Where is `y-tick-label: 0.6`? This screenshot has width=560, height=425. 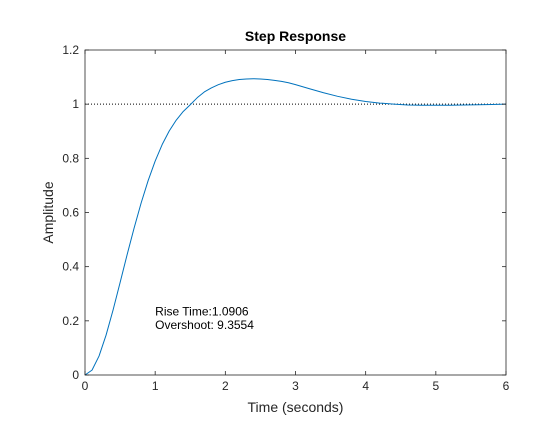
y-tick-label: 0.6 is located at coordinates (70, 213).